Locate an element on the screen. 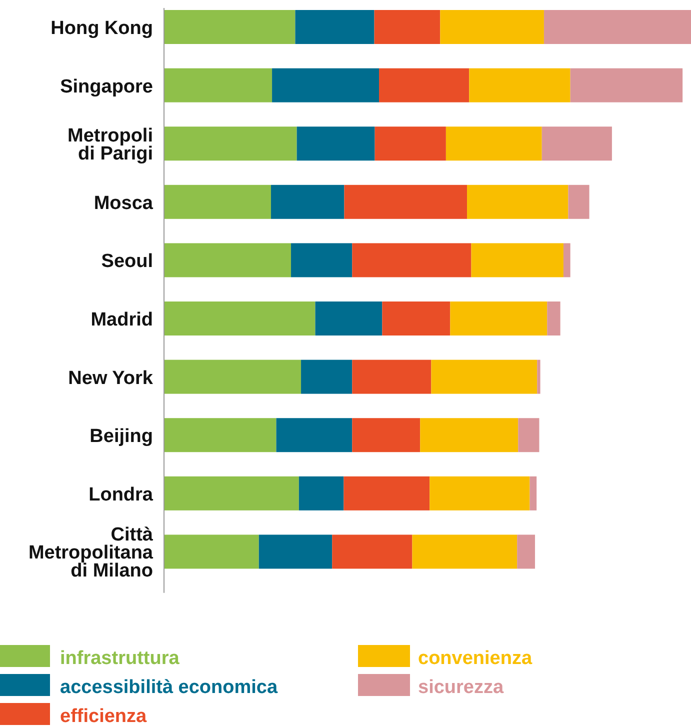  y-tick-label: Seoul is located at coordinates (127, 261).